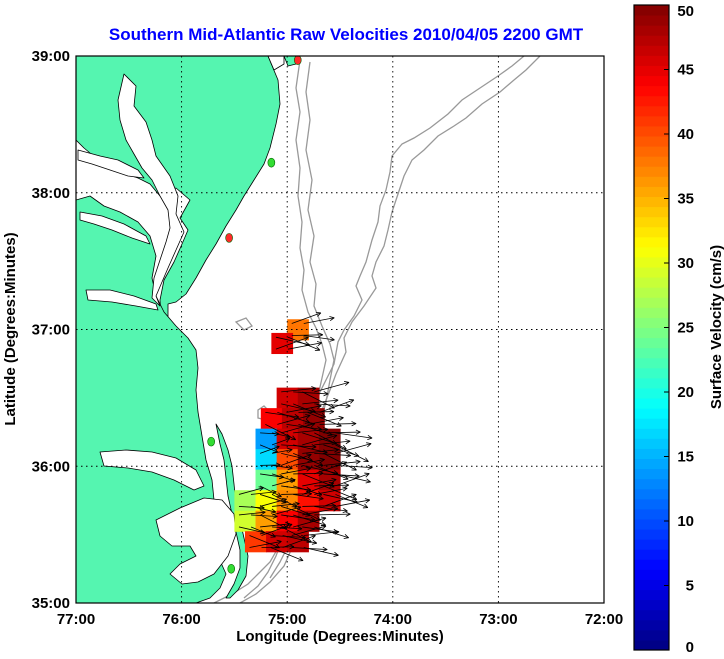 Image resolution: width=724 pixels, height=659 pixels. What do you see at coordinates (716, 327) in the screenshot?
I see `colorbar-label: Surface Velocity (cm/s)` at bounding box center [716, 327].